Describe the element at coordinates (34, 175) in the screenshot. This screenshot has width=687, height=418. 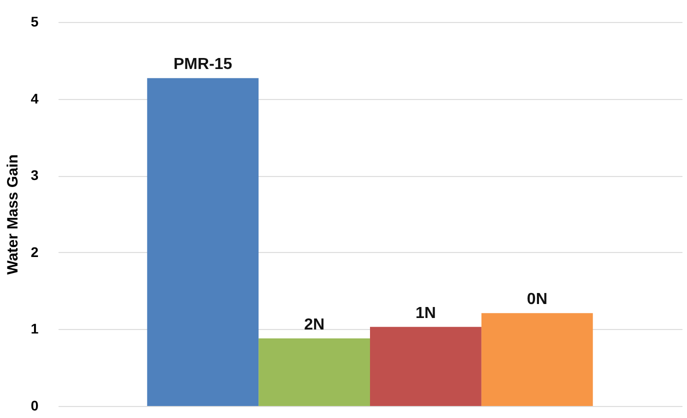
I see `y-tick-label: 3` at that location.